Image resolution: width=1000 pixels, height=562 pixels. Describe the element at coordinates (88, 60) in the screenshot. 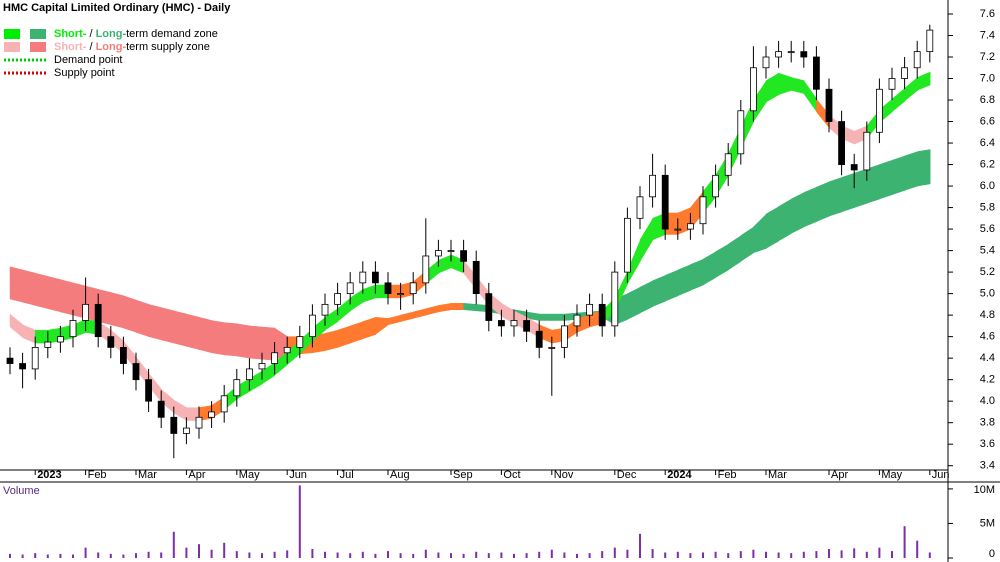

I see `legend-label: Demand point` at that location.